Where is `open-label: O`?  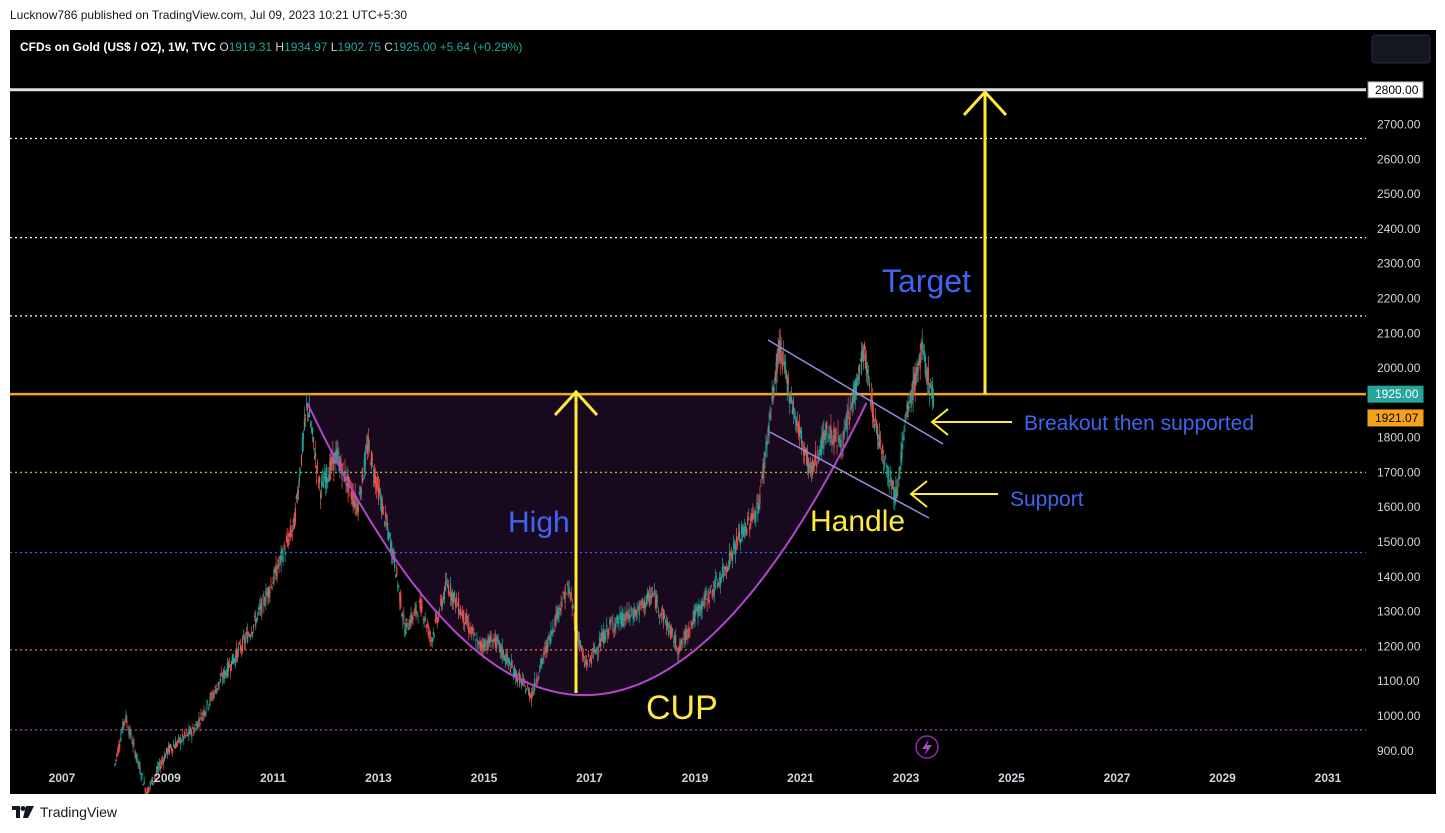 open-label: O is located at coordinates (223, 47).